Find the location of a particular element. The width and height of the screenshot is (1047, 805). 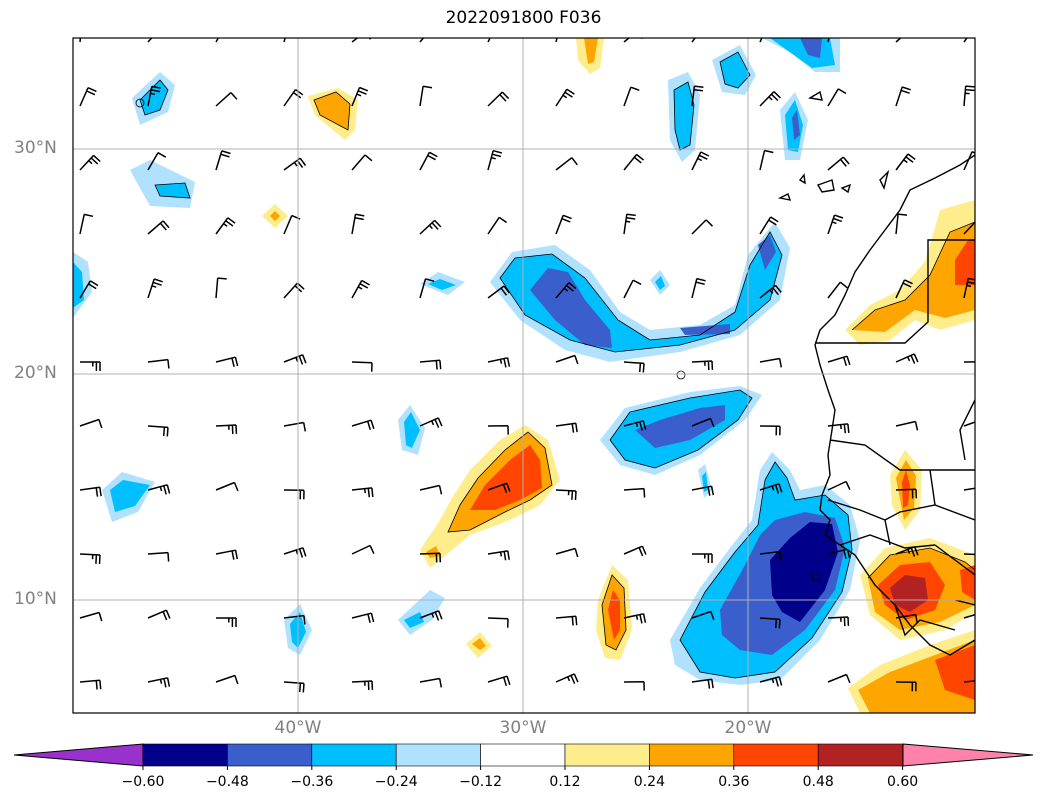

colorbar-tick-label: 0.48 is located at coordinates (818, 782).